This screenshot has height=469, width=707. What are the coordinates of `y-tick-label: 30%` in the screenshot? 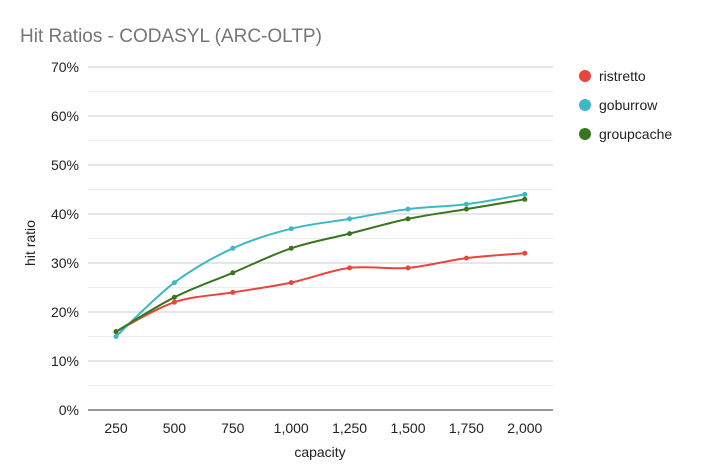 It's located at (65, 263).